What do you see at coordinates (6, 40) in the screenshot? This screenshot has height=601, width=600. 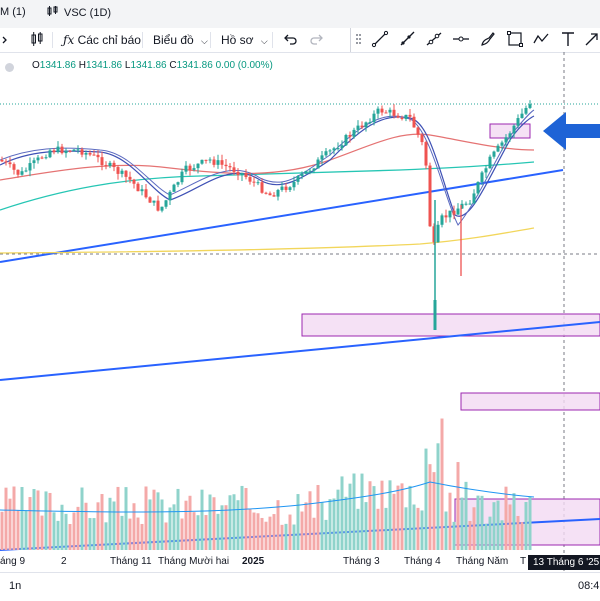 I see `collapse-chevron-icon` at bounding box center [6, 40].